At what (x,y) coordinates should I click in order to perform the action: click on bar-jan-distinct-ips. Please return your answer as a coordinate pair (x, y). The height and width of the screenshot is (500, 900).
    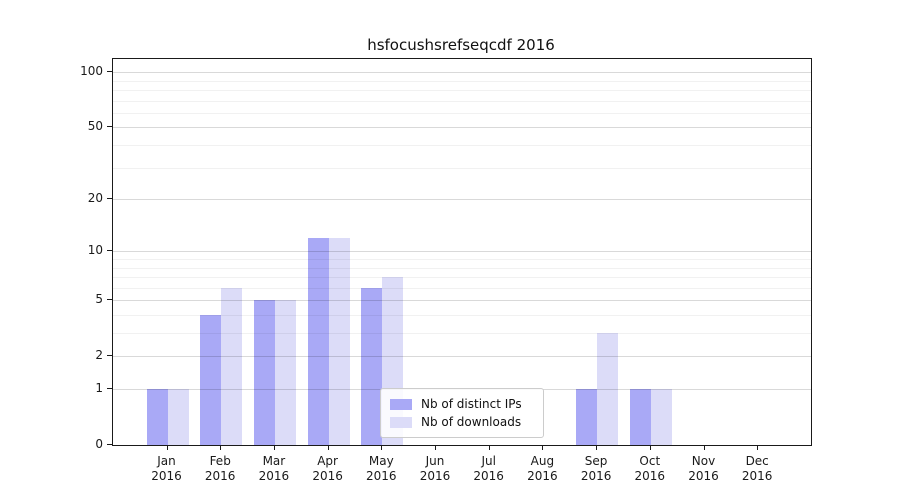
    Looking at the image, I should click on (157, 417).